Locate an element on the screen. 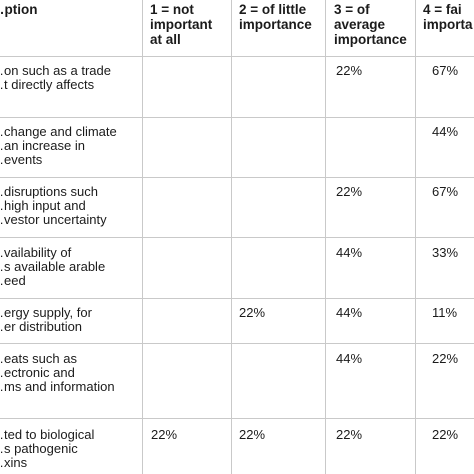 The height and width of the screenshot is (474, 474). row-description: …on such as a trade …t directly affects is located at coordinates (55, 77).